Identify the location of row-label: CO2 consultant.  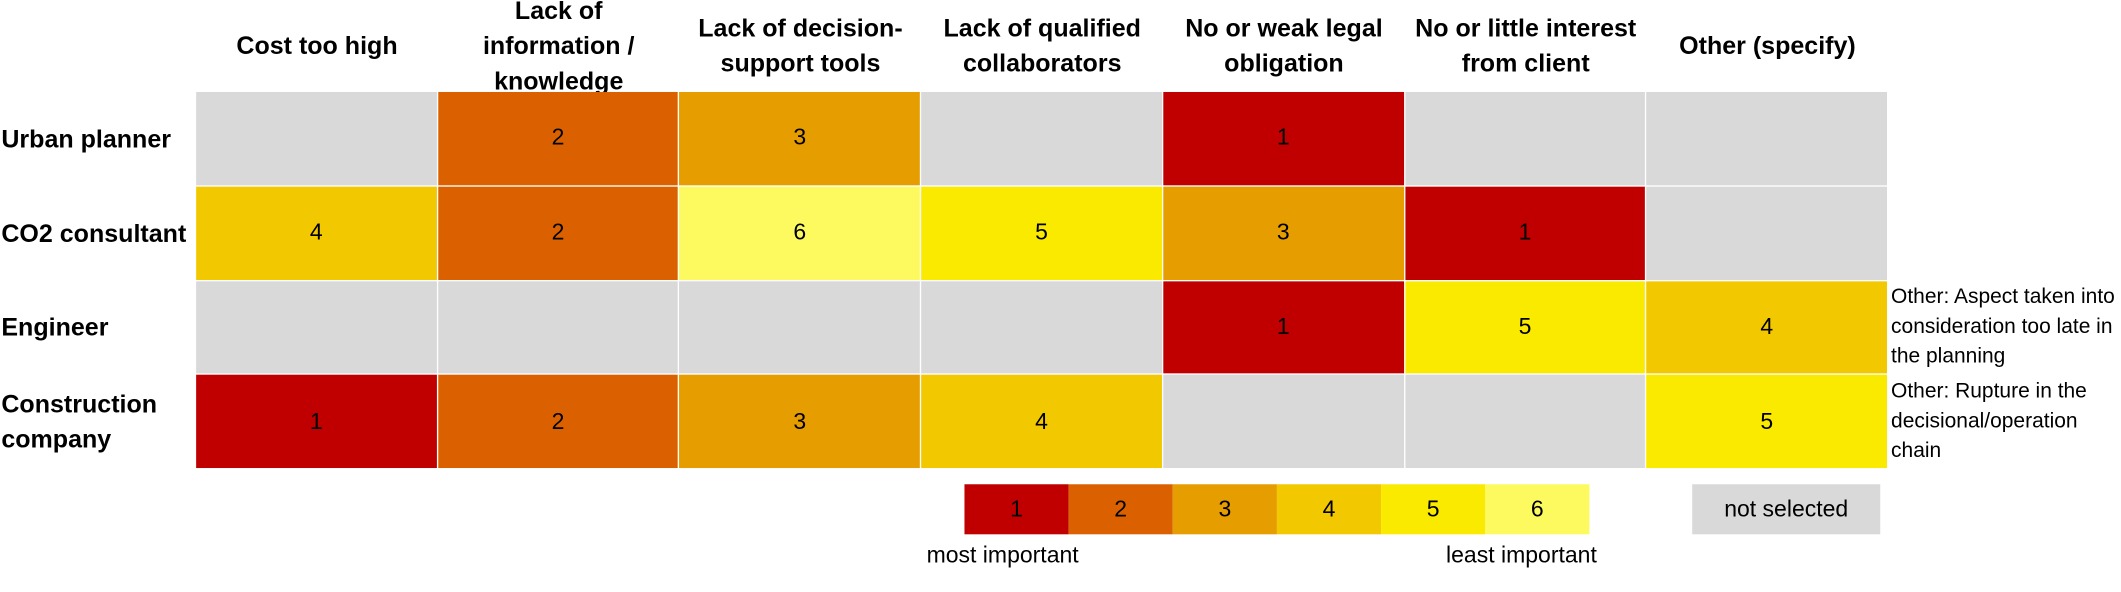
(94, 233).